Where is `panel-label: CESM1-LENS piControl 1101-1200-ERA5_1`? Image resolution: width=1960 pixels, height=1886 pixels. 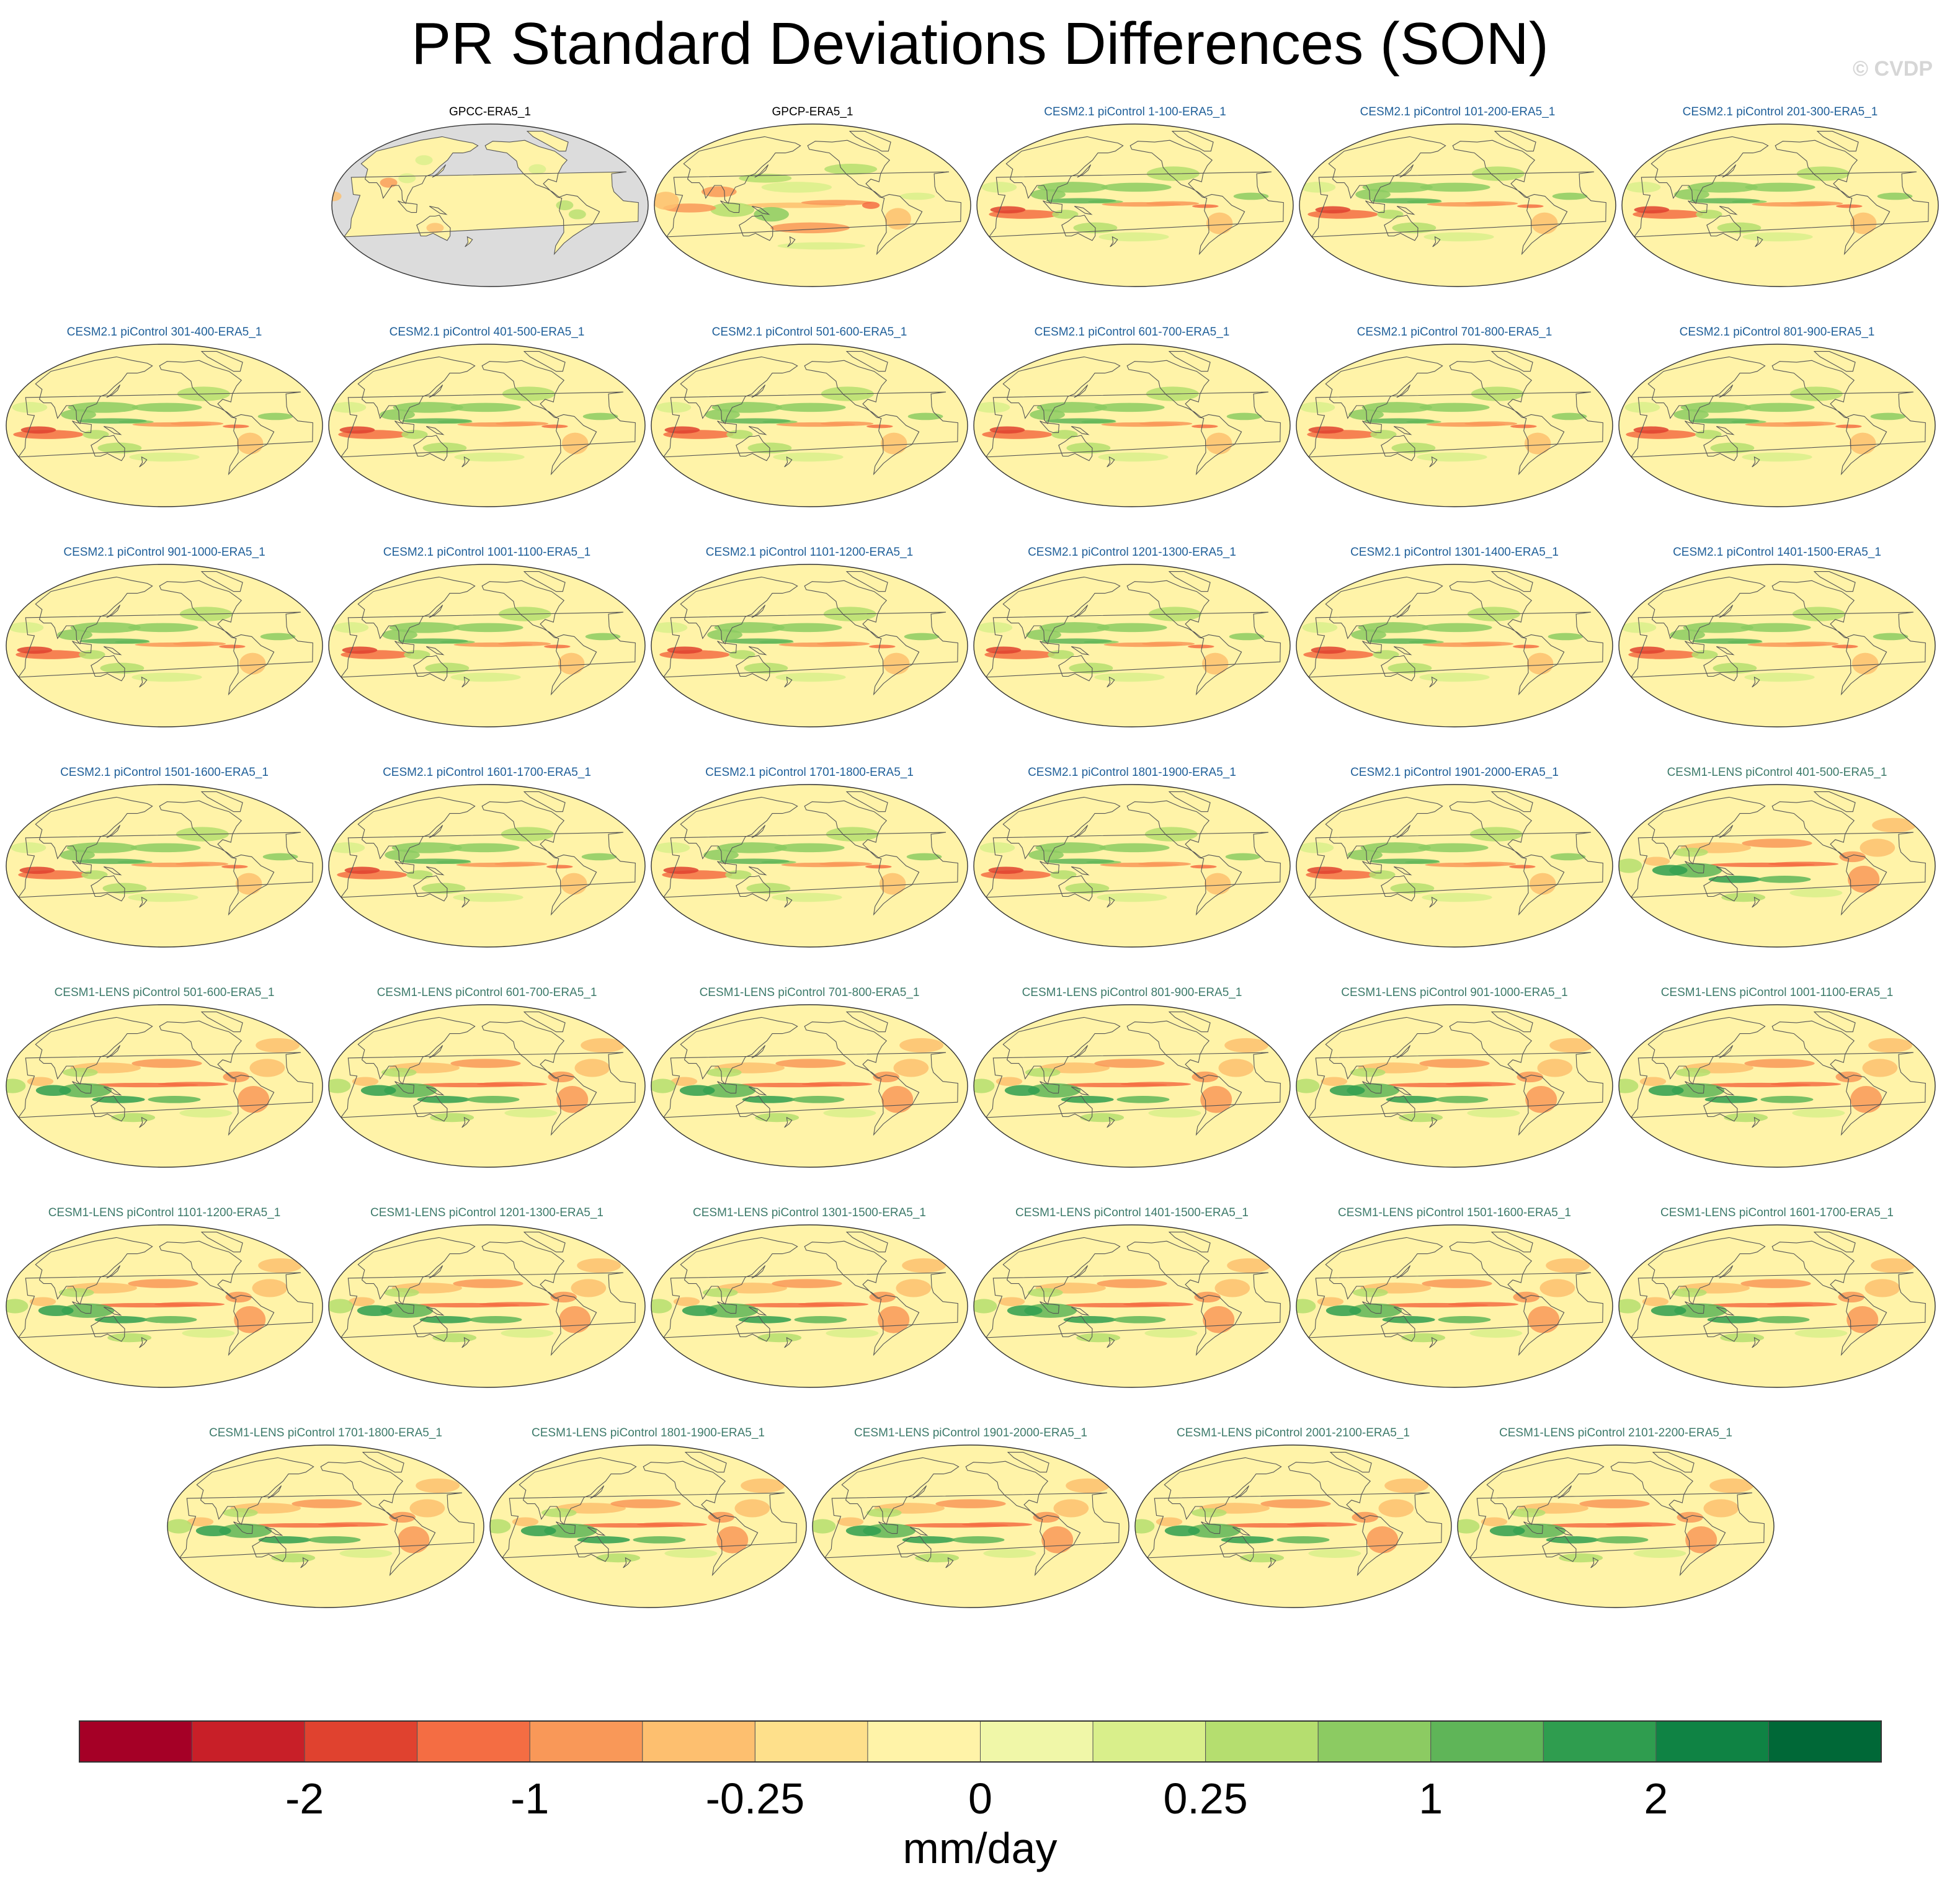 panel-label: CESM1-LENS piControl 1101-1200-ERA5_1 is located at coordinates (164, 1212).